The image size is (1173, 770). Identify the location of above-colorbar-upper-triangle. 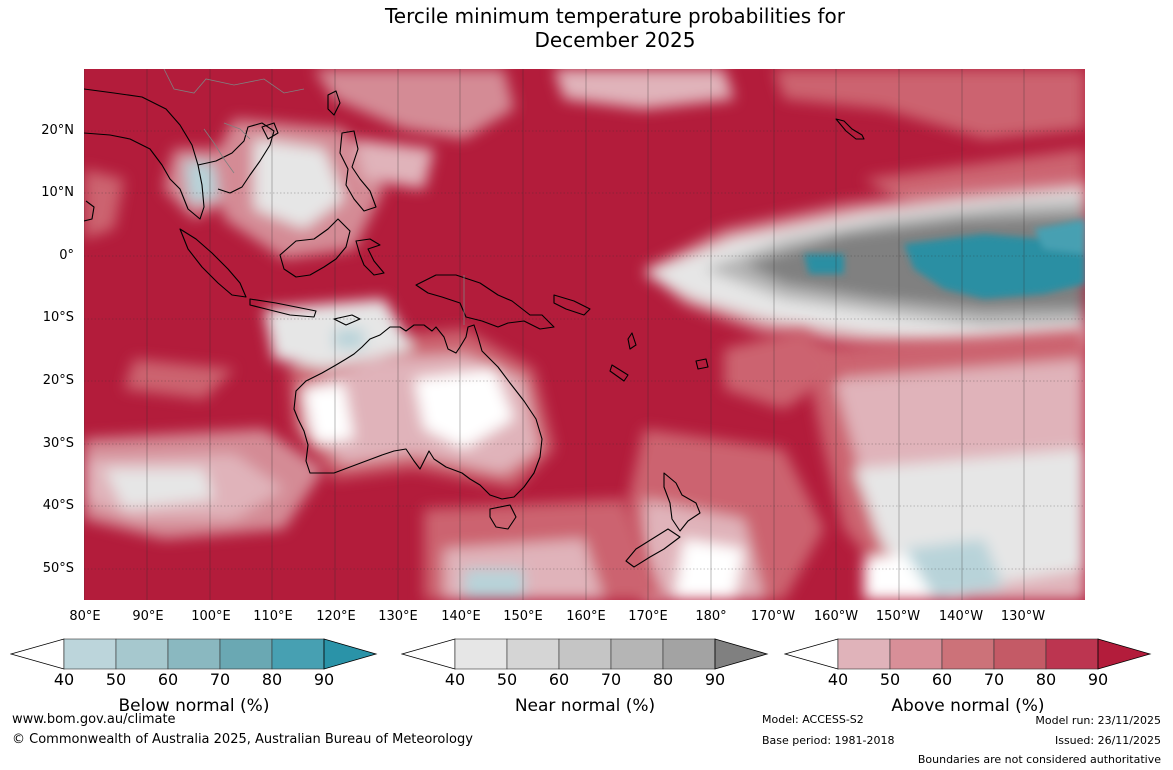
(1124, 654).